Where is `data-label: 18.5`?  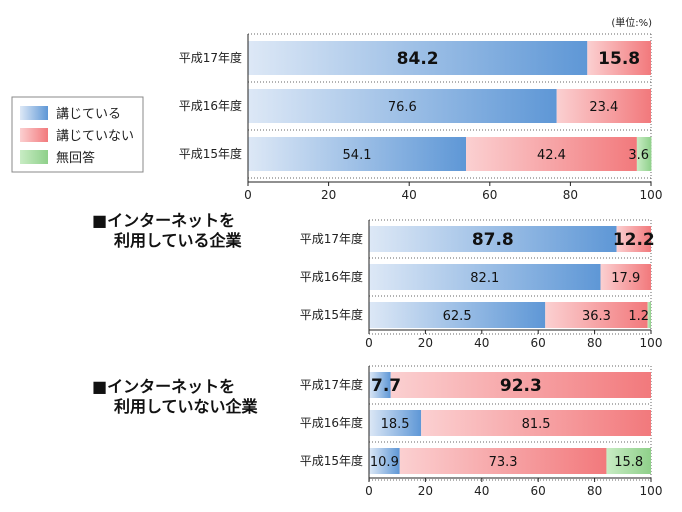
data-label: 18.5 is located at coordinates (395, 424).